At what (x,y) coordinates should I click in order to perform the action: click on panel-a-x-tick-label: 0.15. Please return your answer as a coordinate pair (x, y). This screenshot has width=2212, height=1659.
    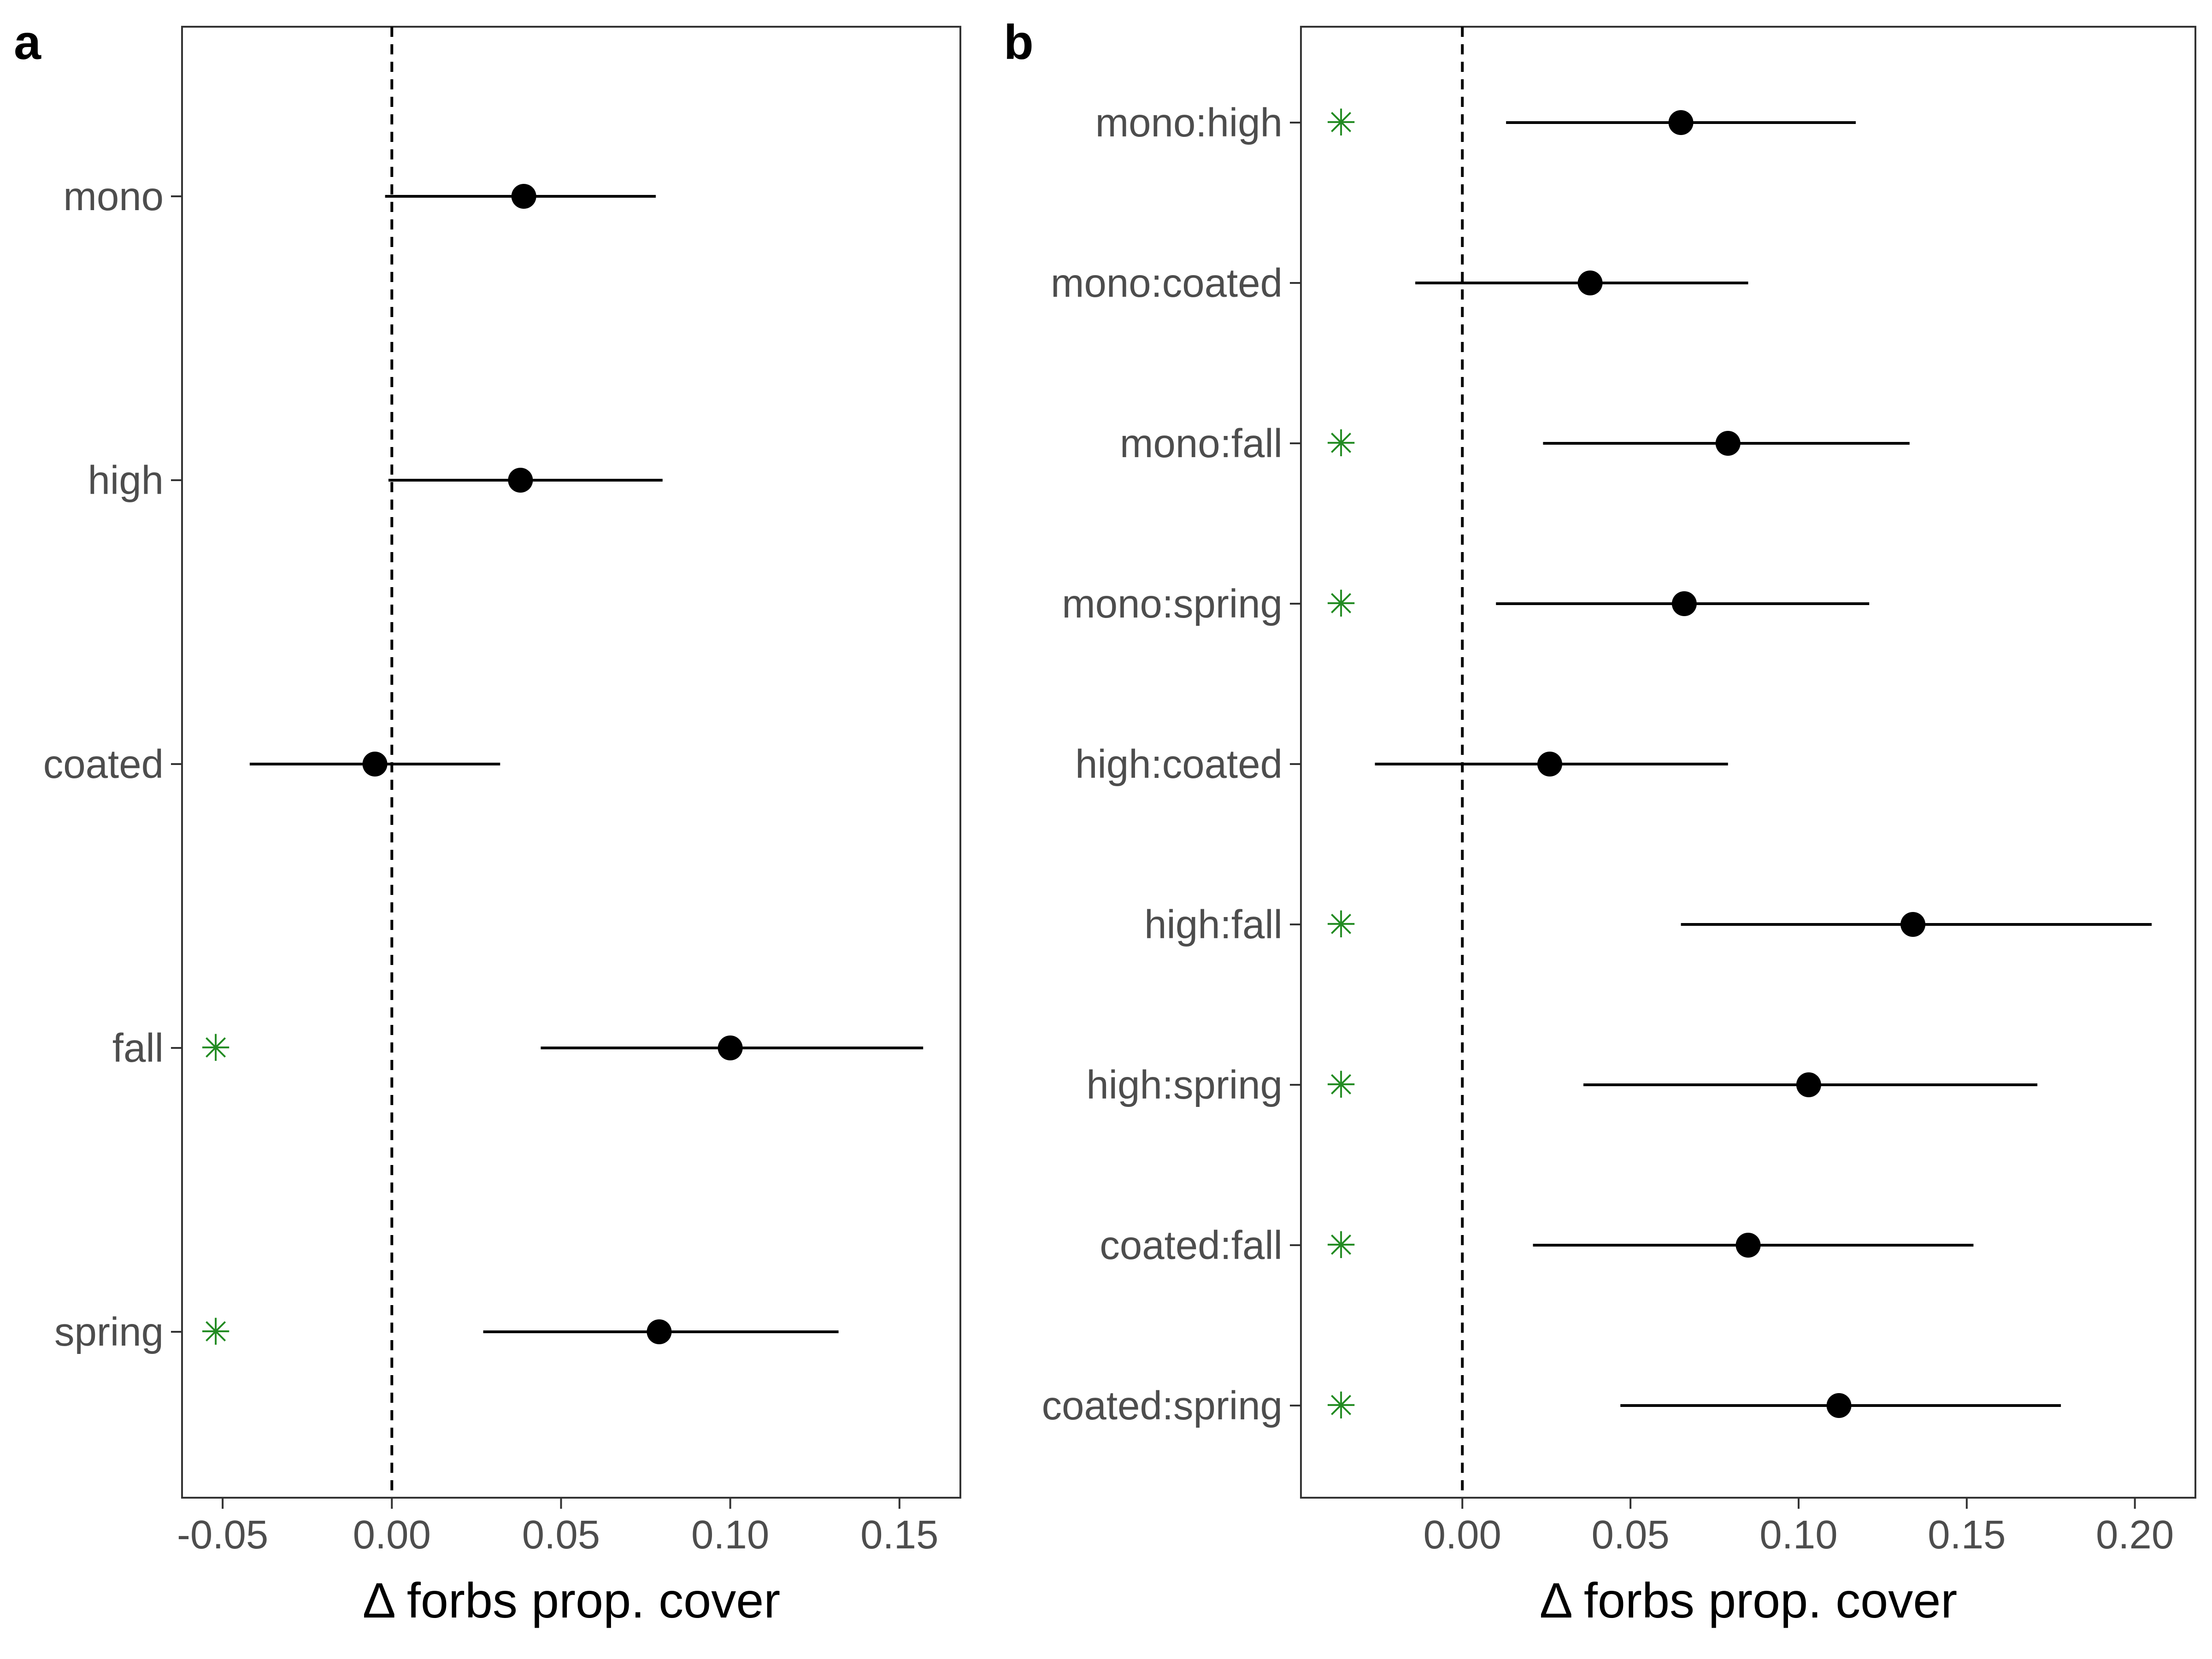
    Looking at the image, I should click on (899, 1534).